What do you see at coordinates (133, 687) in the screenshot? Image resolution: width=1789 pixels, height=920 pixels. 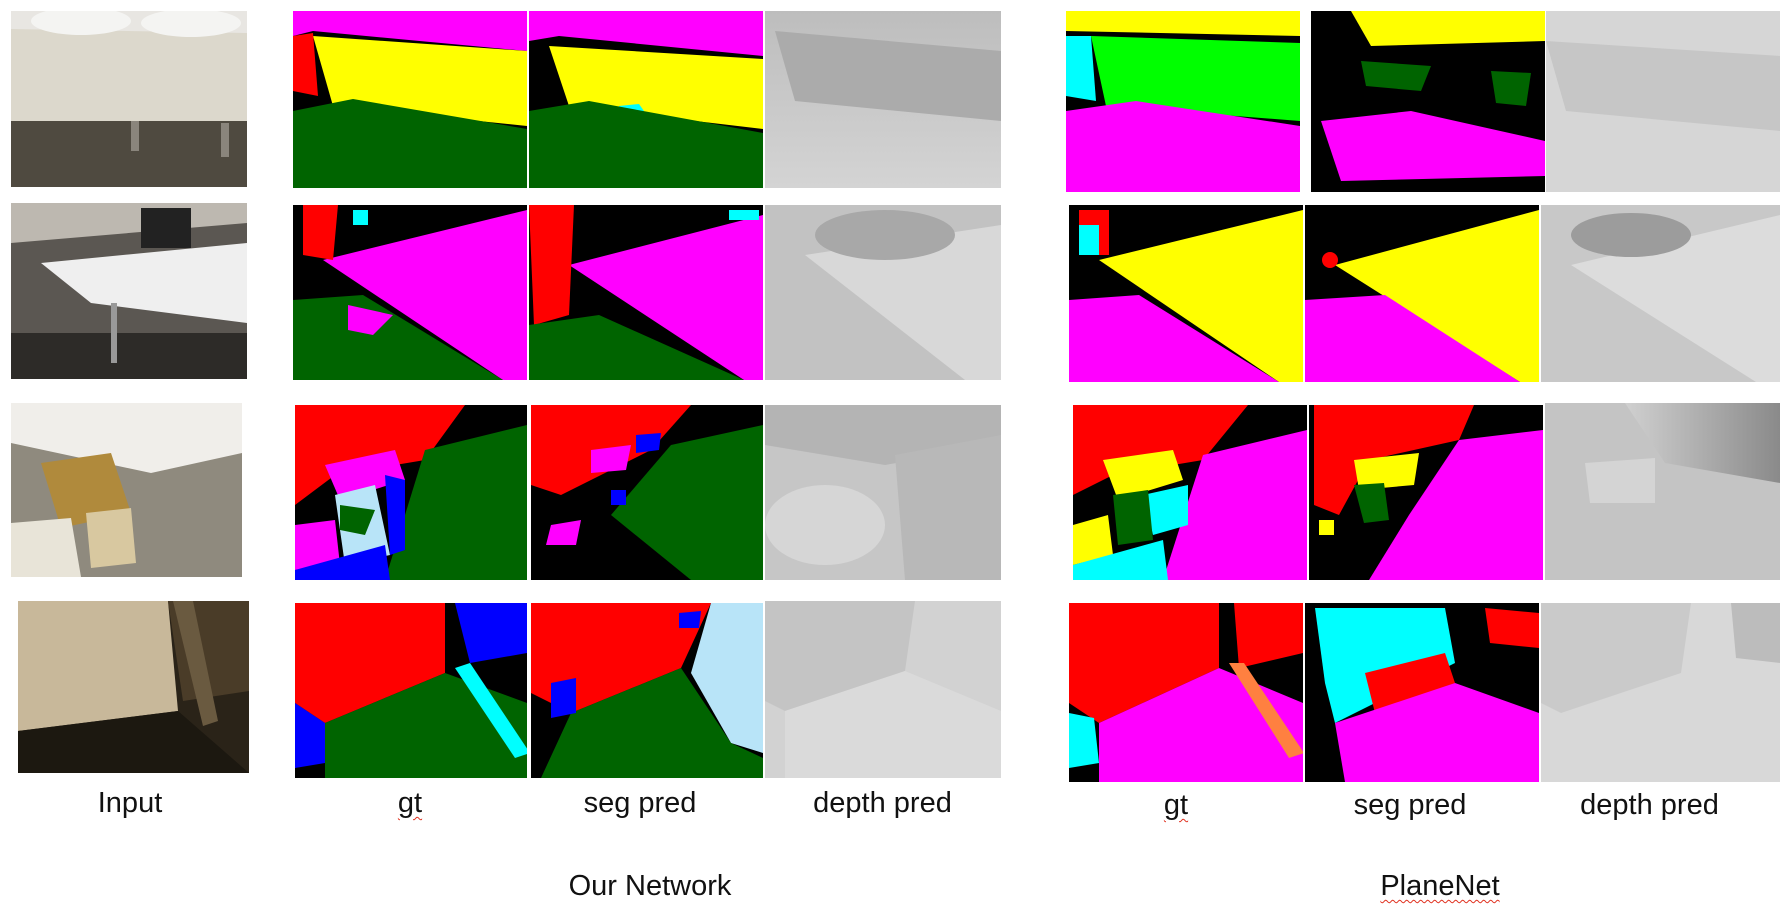 I see `input-image-row4` at bounding box center [133, 687].